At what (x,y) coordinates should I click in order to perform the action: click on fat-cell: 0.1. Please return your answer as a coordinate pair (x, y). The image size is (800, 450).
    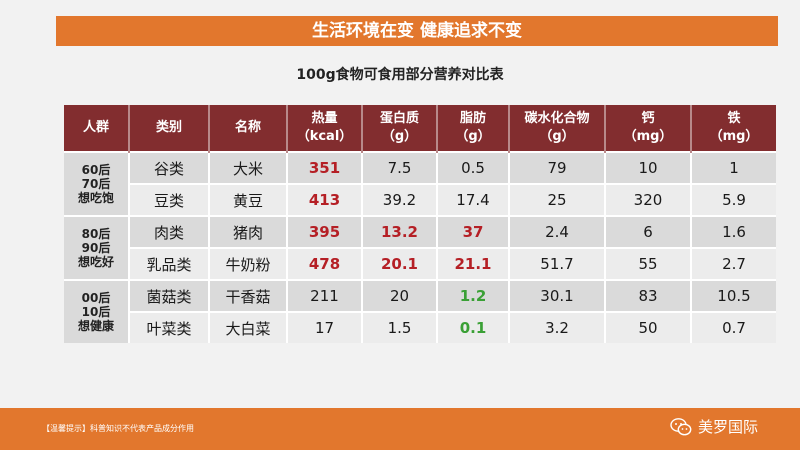
    Looking at the image, I should click on (472, 327).